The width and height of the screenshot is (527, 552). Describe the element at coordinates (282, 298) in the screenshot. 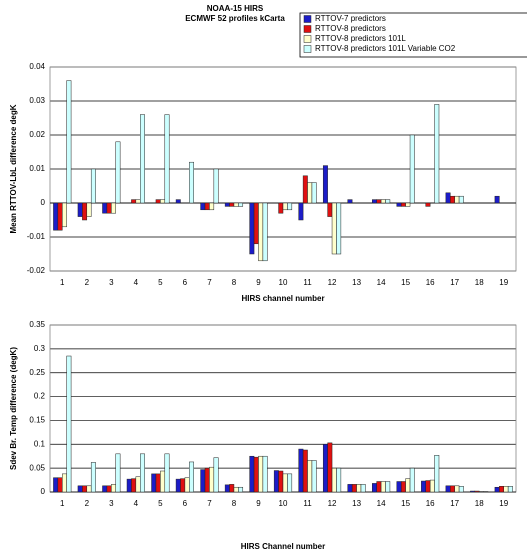

I see `x-axis-label: HIRS channel number` at that location.